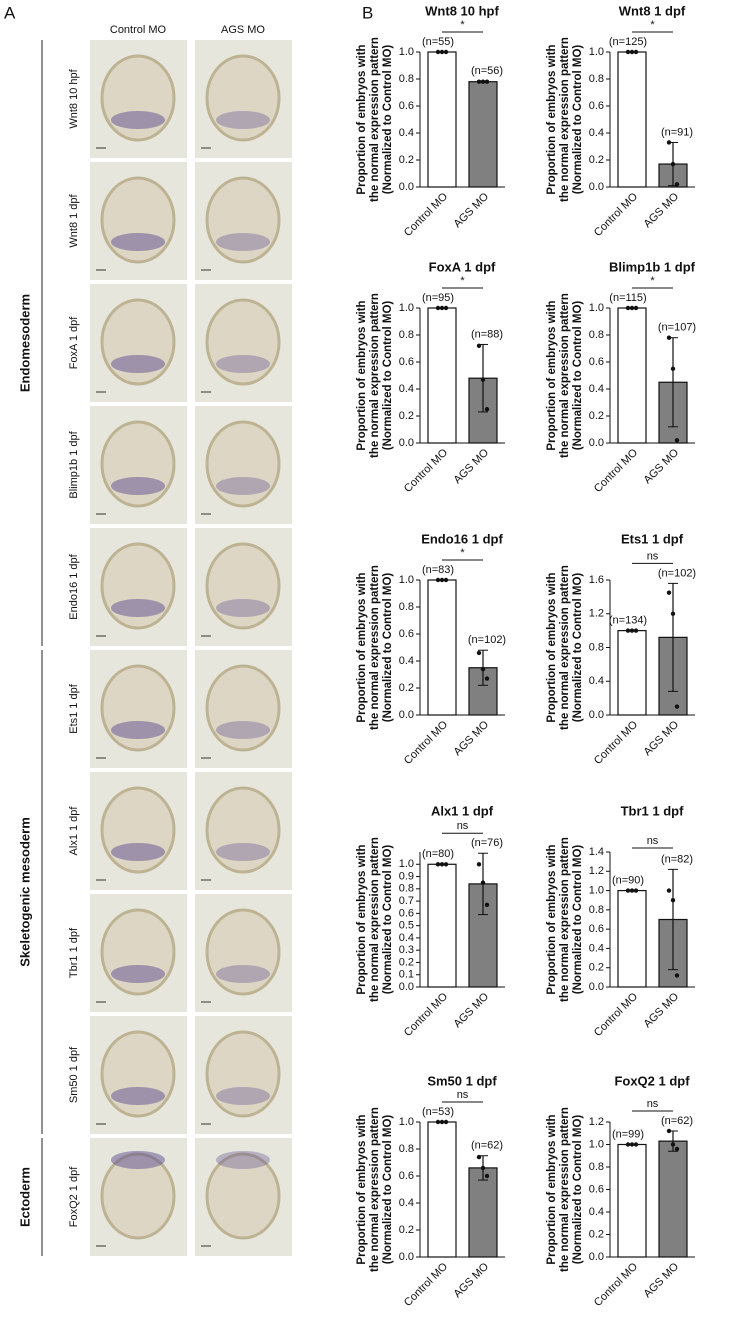 This screenshot has height=1318, width=735. Describe the element at coordinates (74, 831) in the screenshot. I see `row-label: Alx1 1 dpf` at that location.